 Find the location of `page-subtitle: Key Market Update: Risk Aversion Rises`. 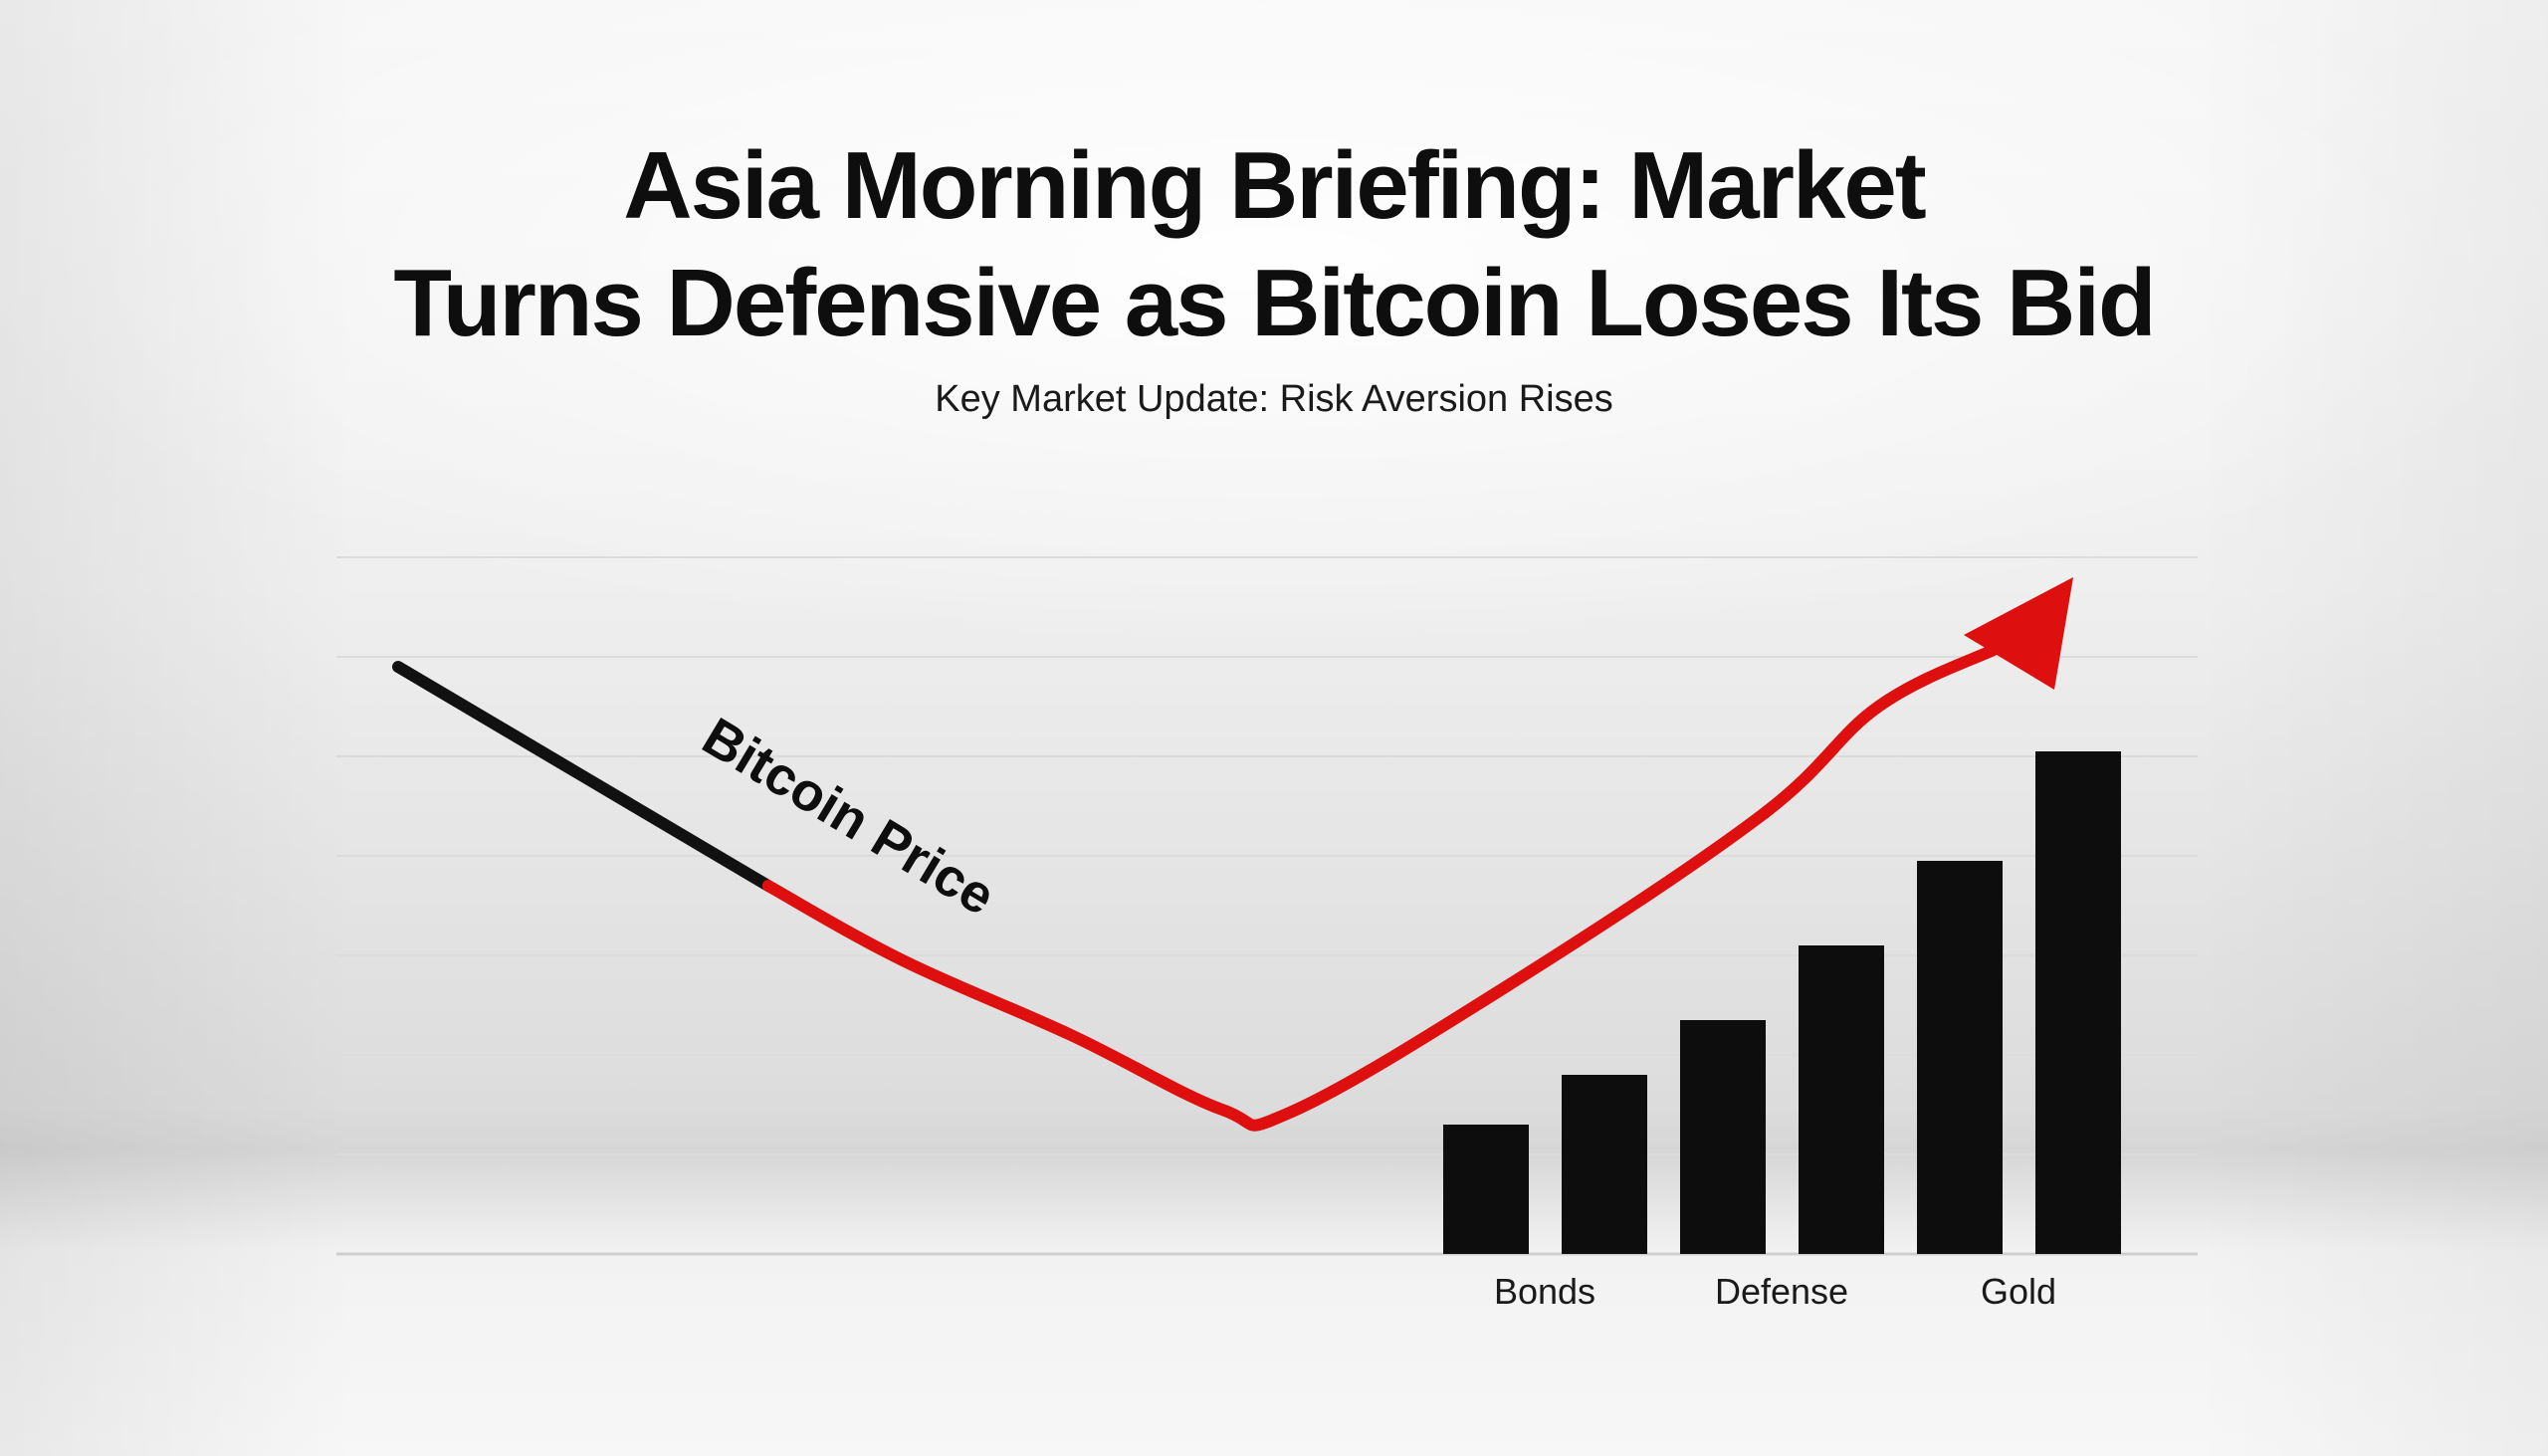

page-subtitle: Key Market Update: Risk Aversion Rises is located at coordinates (1274, 399).